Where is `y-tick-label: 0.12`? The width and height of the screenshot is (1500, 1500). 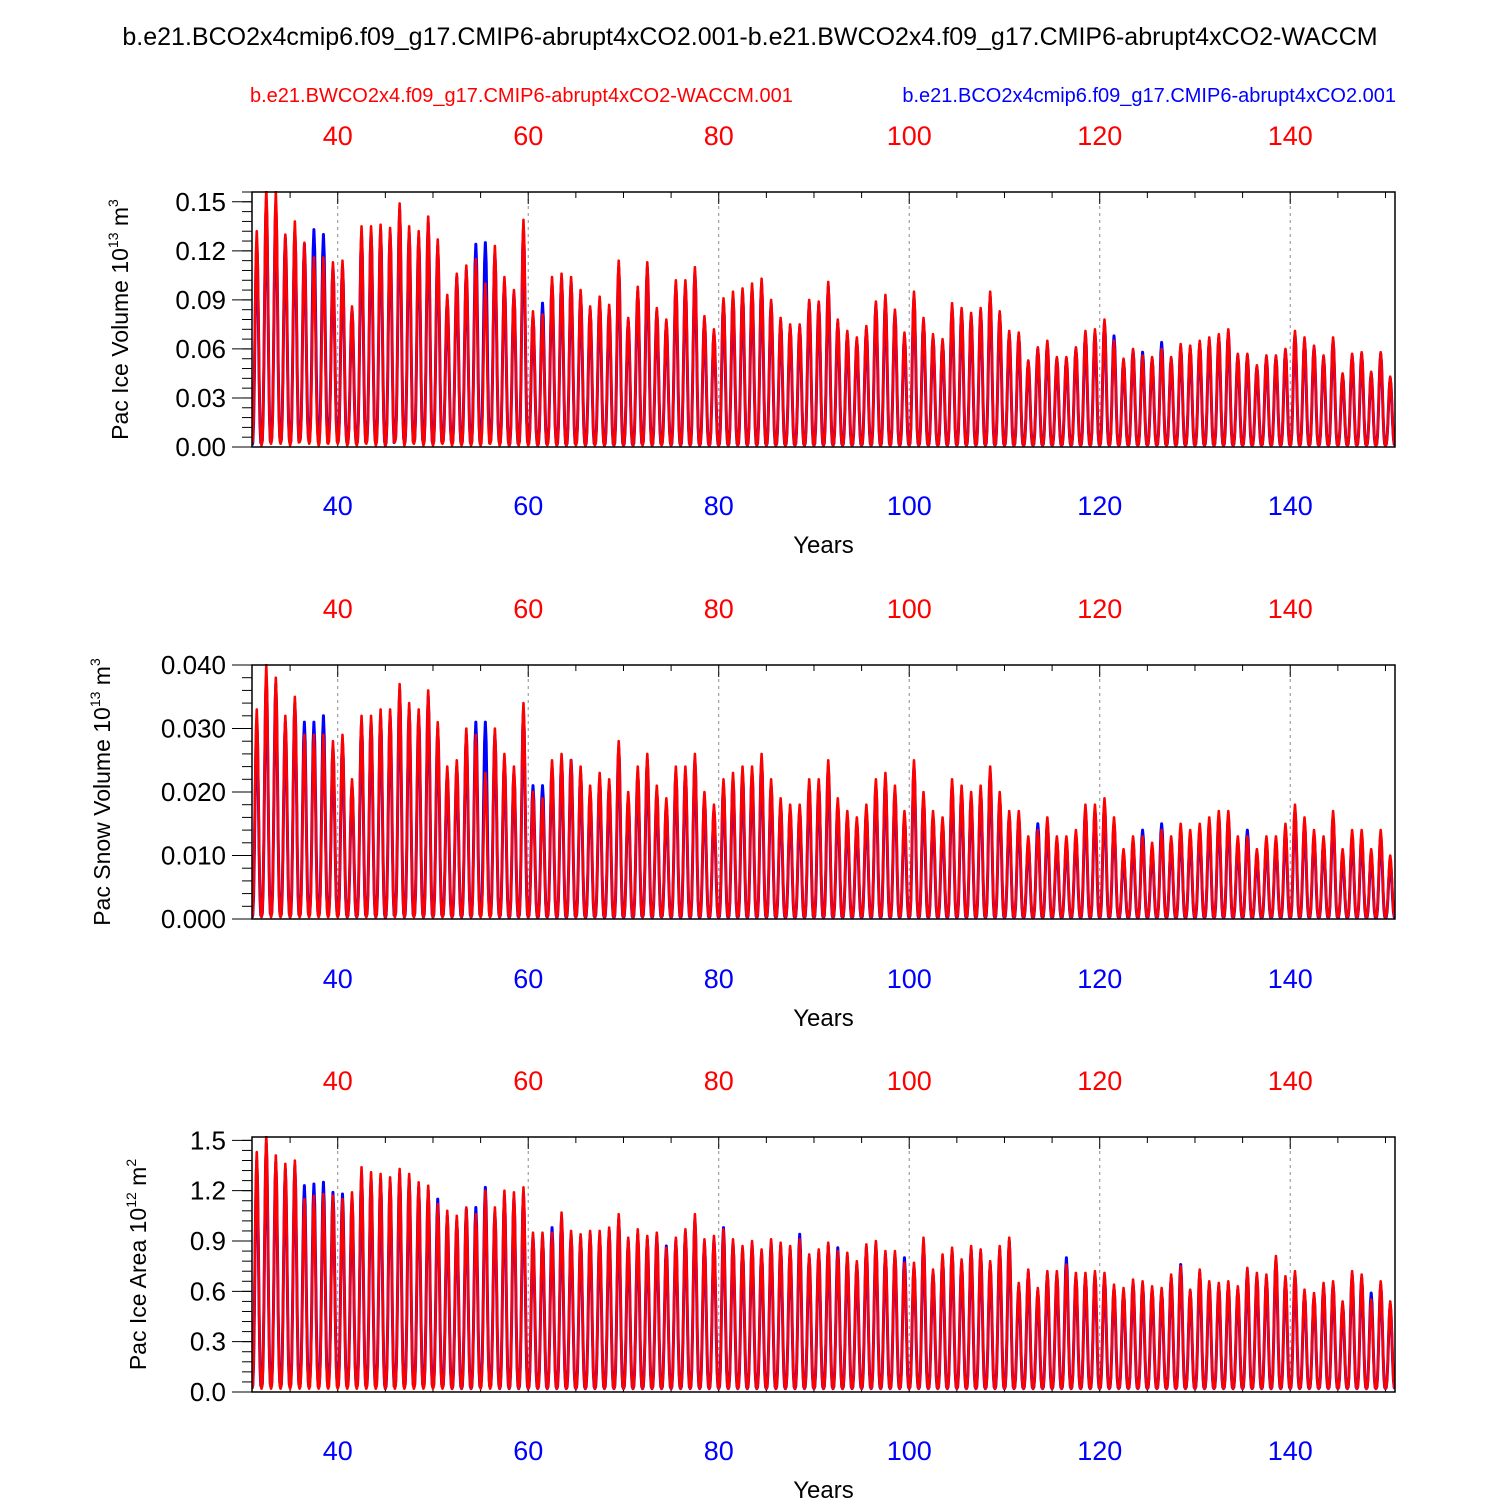 y-tick-label: 0.12 is located at coordinates (200, 251).